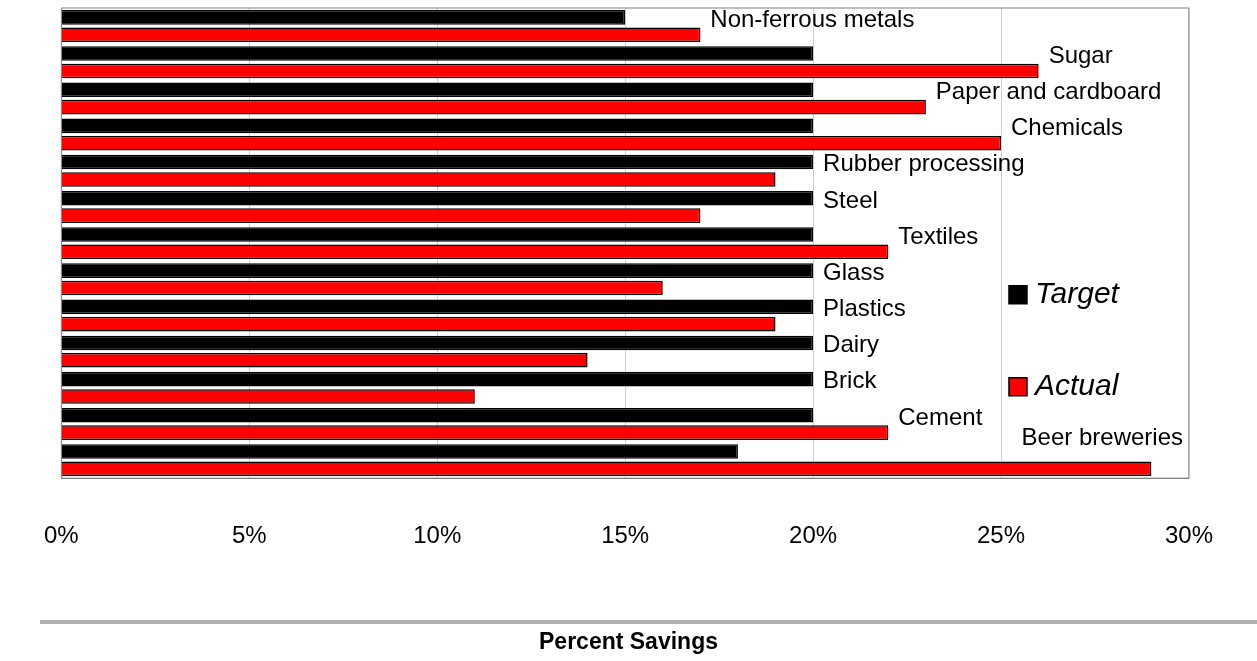  I want to click on y-tick-label: Non-ferrous metals, so click(812, 18).